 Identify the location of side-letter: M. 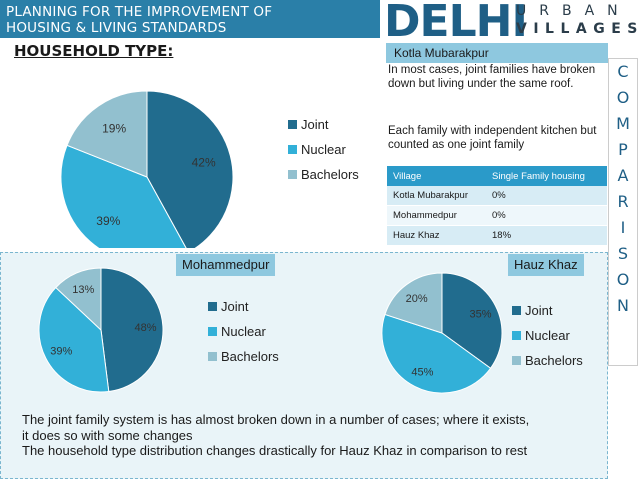
(623, 123).